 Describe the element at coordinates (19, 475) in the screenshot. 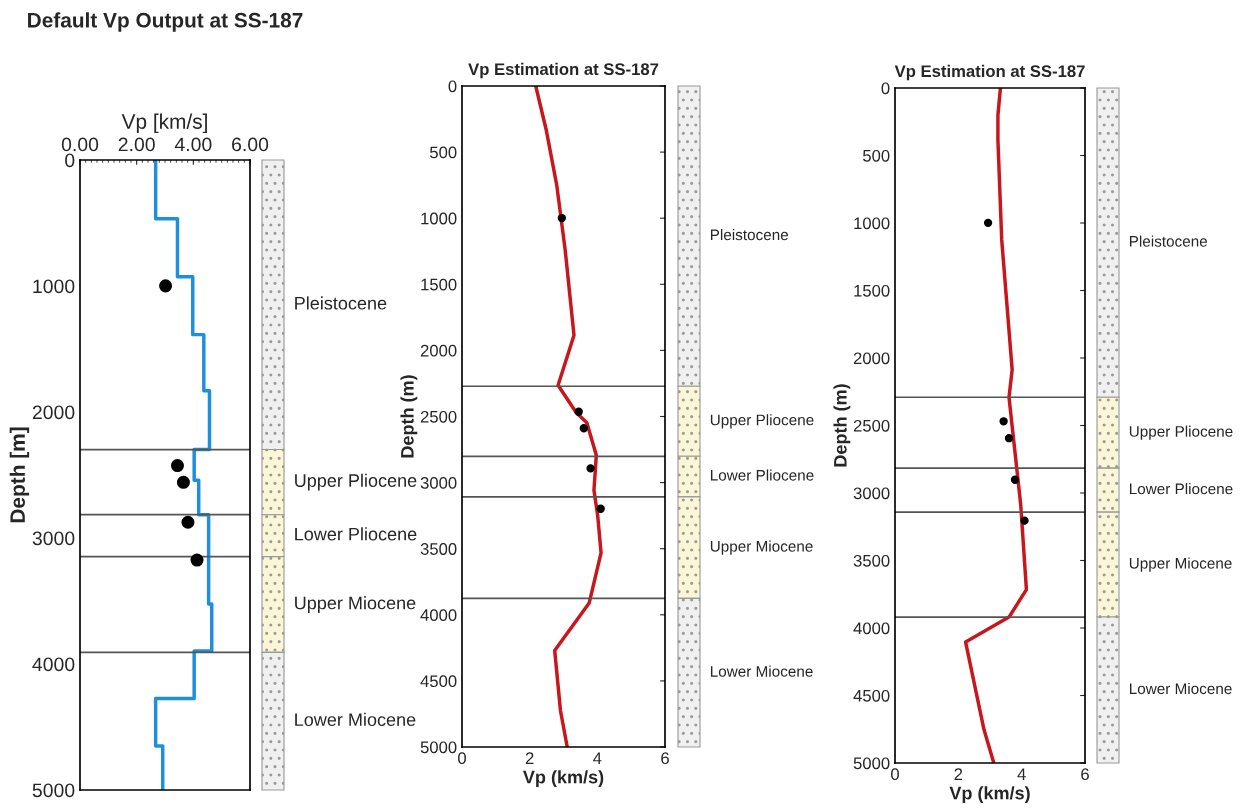

I see `y-axis-title: Depth [m]` at that location.